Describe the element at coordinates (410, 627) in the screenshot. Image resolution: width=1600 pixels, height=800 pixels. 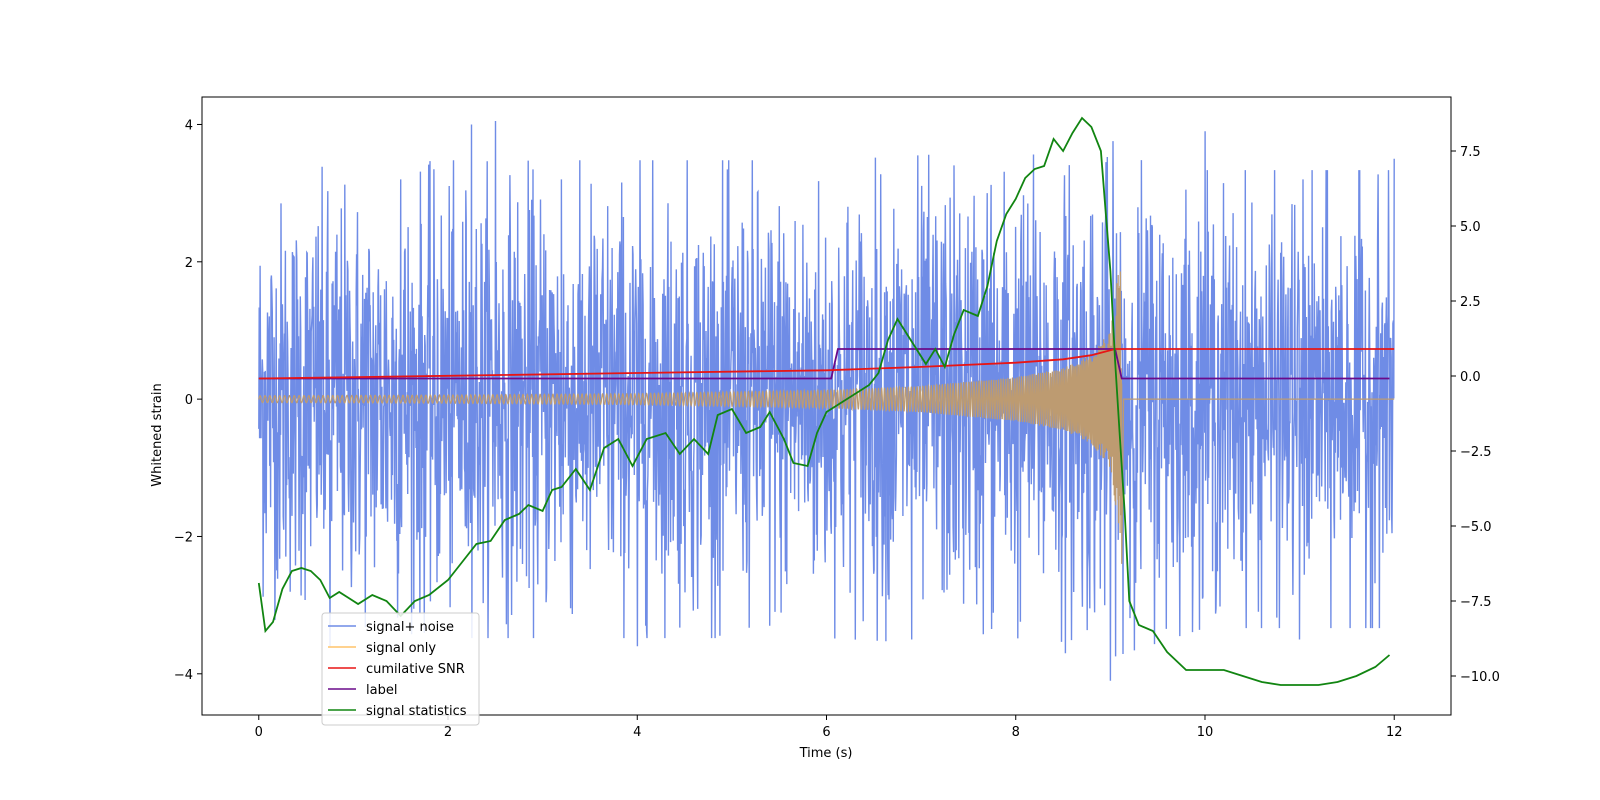
I see `legend-label-signal-noise: signal+ noise` at that location.